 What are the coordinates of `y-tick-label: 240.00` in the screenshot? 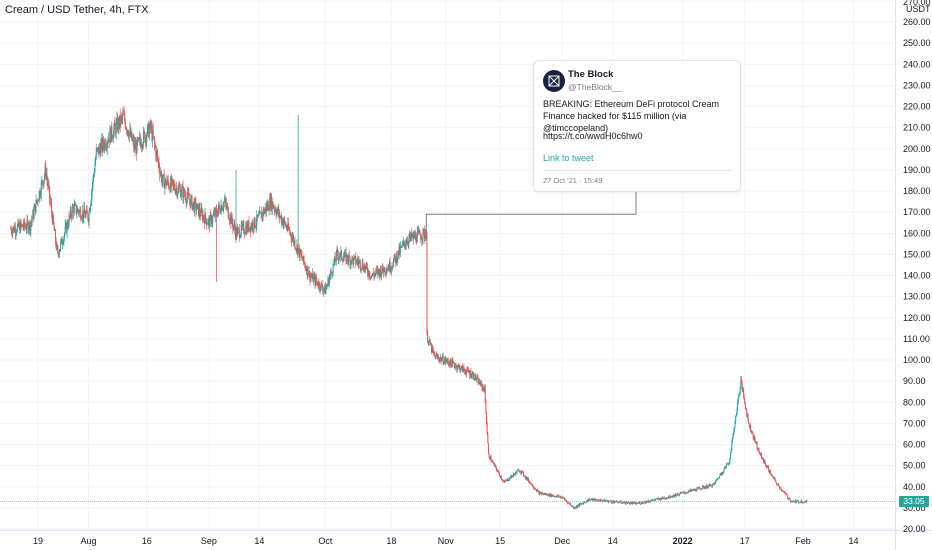 It's located at (917, 64).